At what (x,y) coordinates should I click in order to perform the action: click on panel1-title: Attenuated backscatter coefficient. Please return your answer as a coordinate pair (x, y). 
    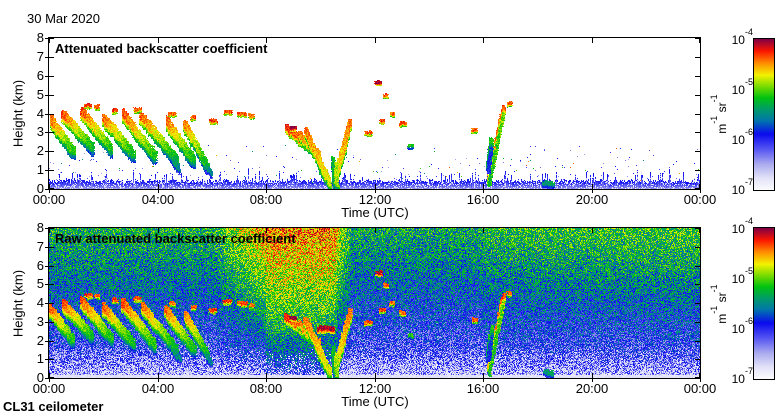
    Looking at the image, I should click on (161, 48).